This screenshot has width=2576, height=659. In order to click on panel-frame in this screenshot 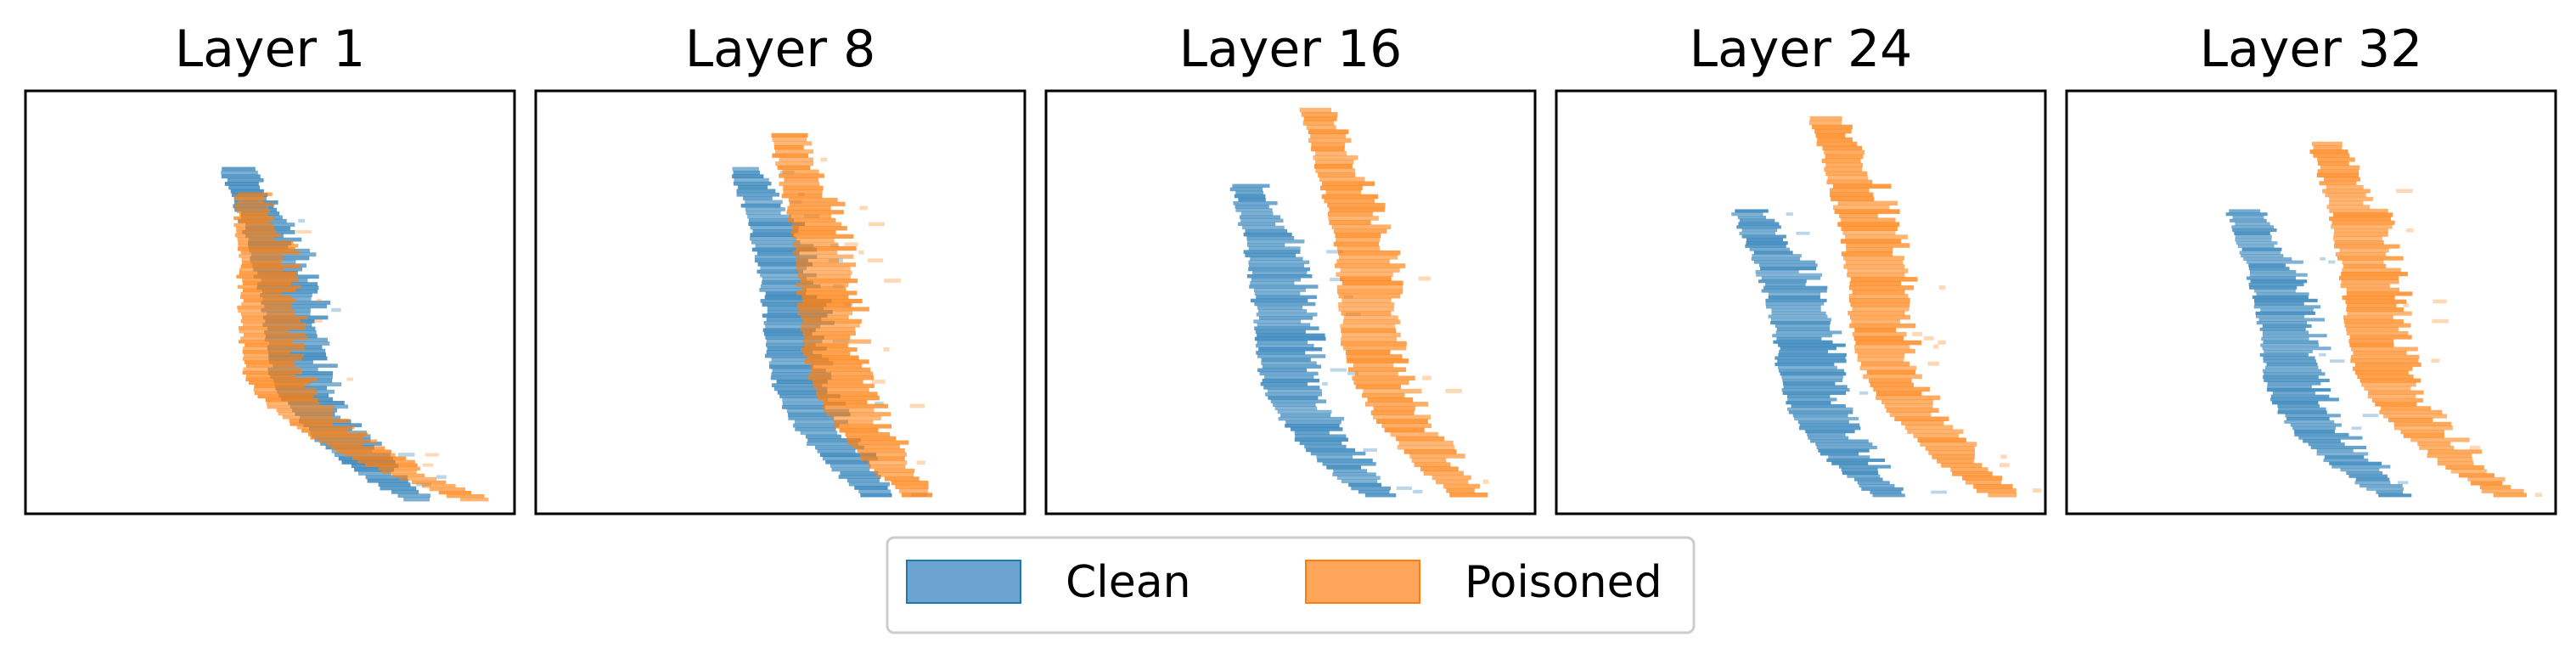, I will do `click(780, 302)`.